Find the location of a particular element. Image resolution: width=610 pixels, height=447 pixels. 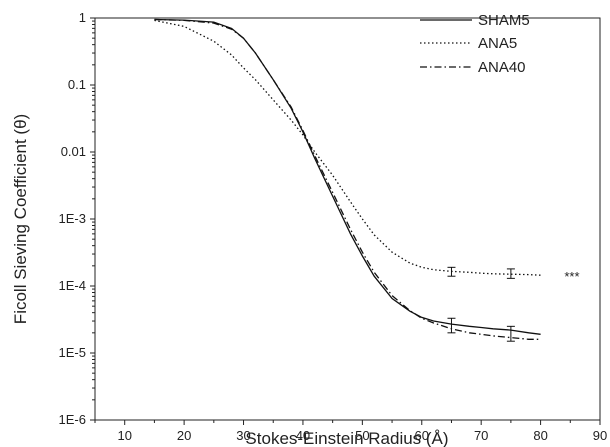

x-axis: 10 20 30 40 50 60 70 80 90 is located at coordinates (350, 431).